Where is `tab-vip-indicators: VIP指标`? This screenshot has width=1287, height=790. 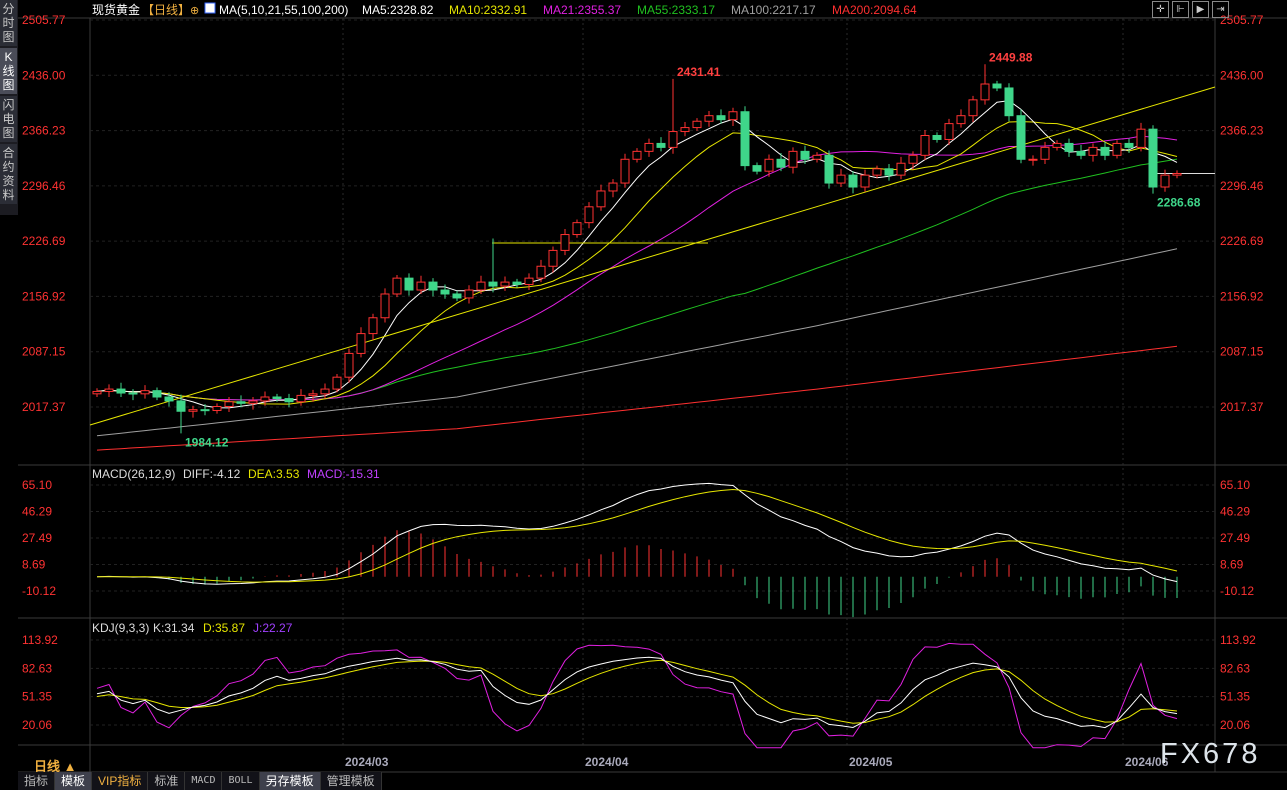 tab-vip-indicators: VIP指标 is located at coordinates (120, 781).